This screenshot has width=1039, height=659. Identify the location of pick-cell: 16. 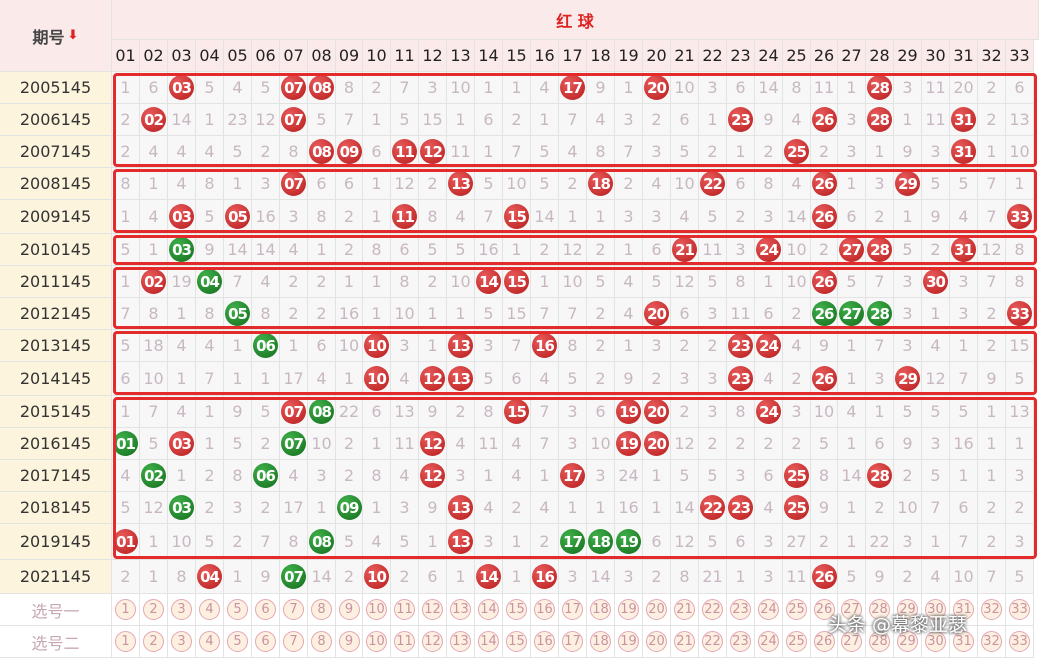
(545, 610).